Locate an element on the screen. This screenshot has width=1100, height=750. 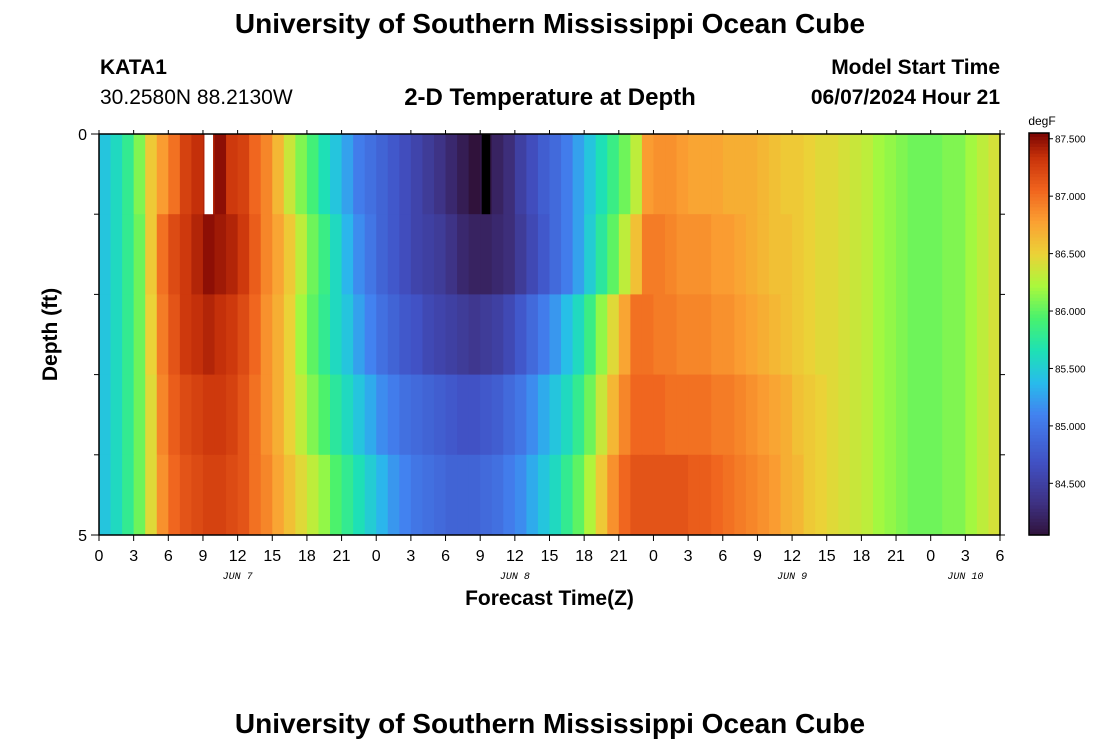
station-coordinates: 30.2580N 88.2130W is located at coordinates (196, 97).